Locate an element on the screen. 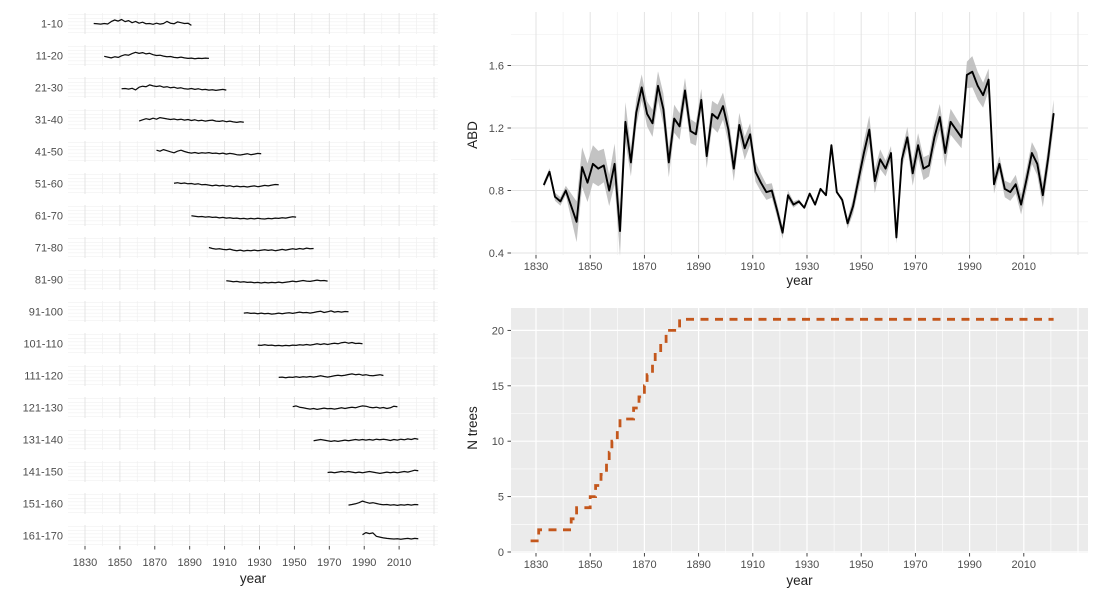 This screenshot has height=600, width=1100. facet-label: 91-100 is located at coordinates (46, 312).